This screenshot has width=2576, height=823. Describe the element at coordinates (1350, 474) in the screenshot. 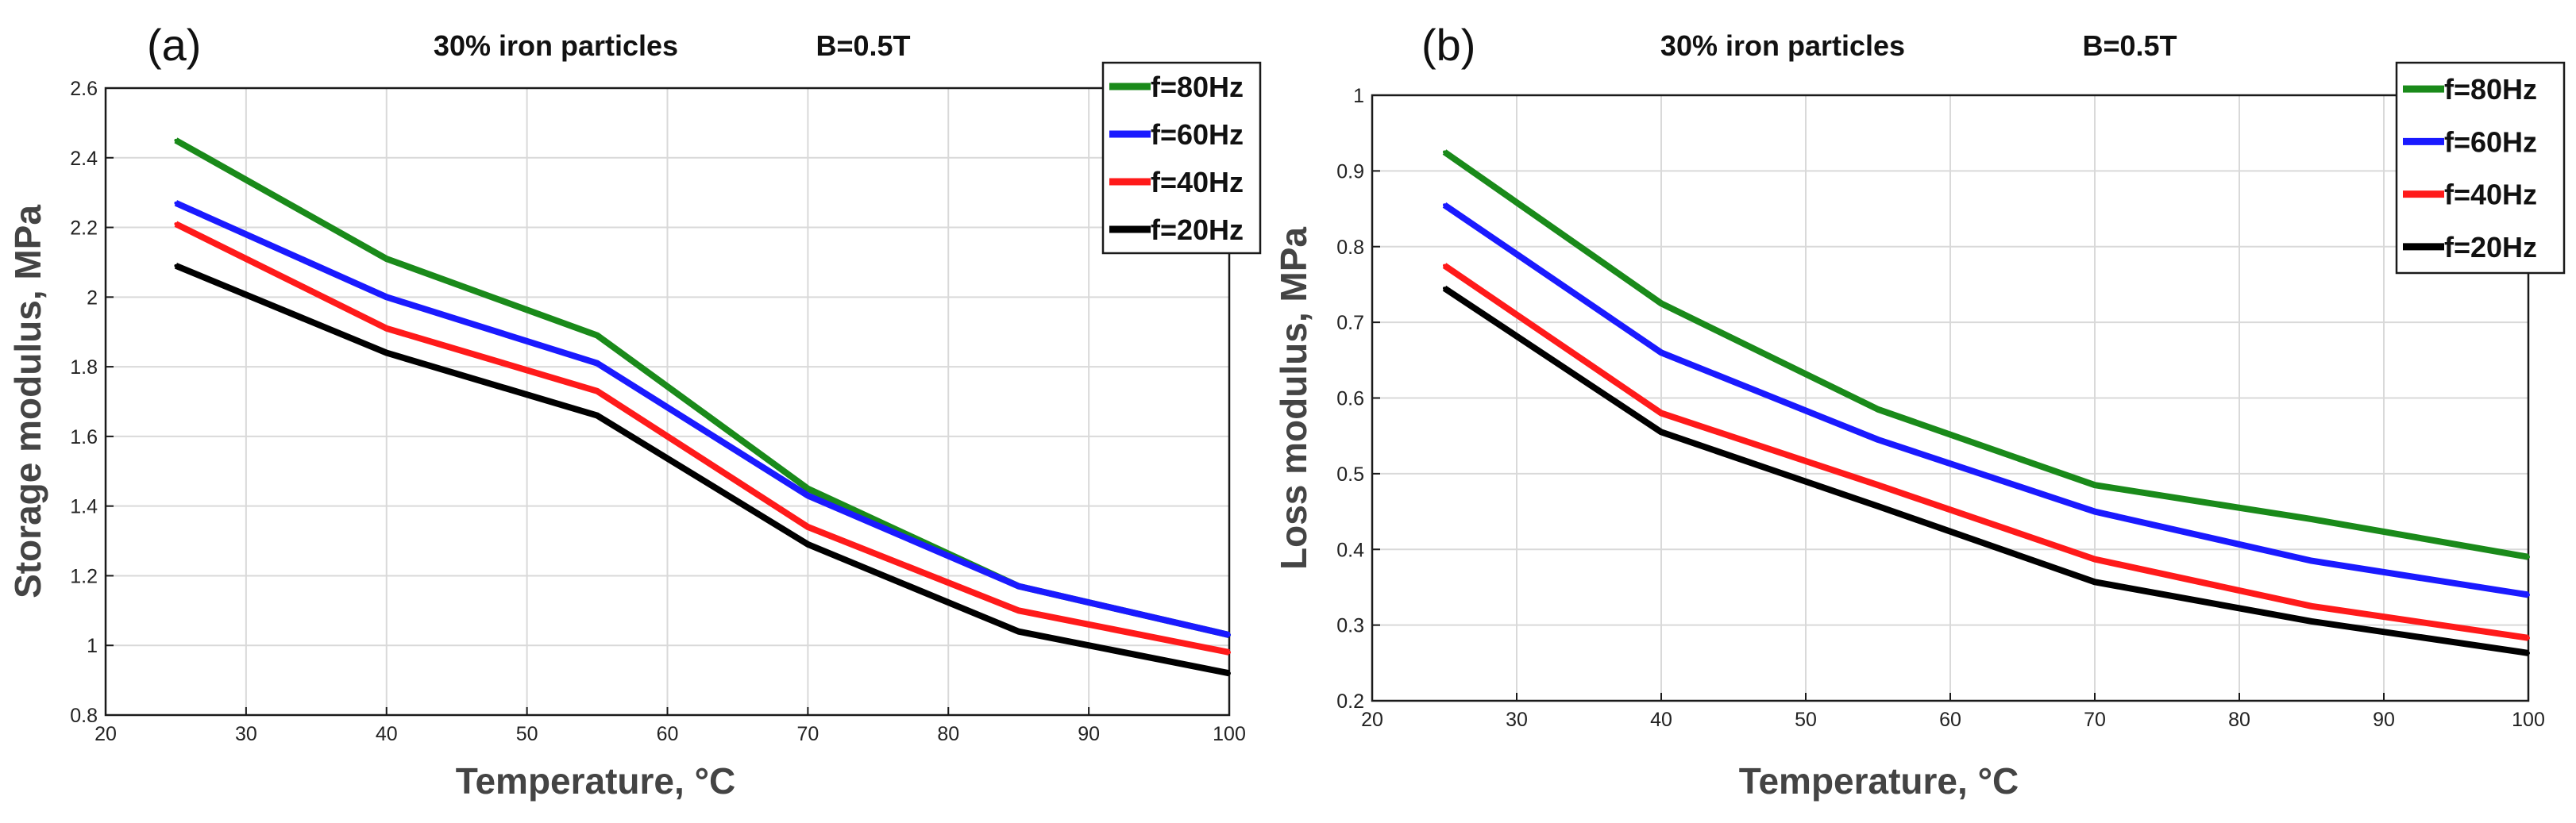

I see `y-tick-label: 0.5` at that location.